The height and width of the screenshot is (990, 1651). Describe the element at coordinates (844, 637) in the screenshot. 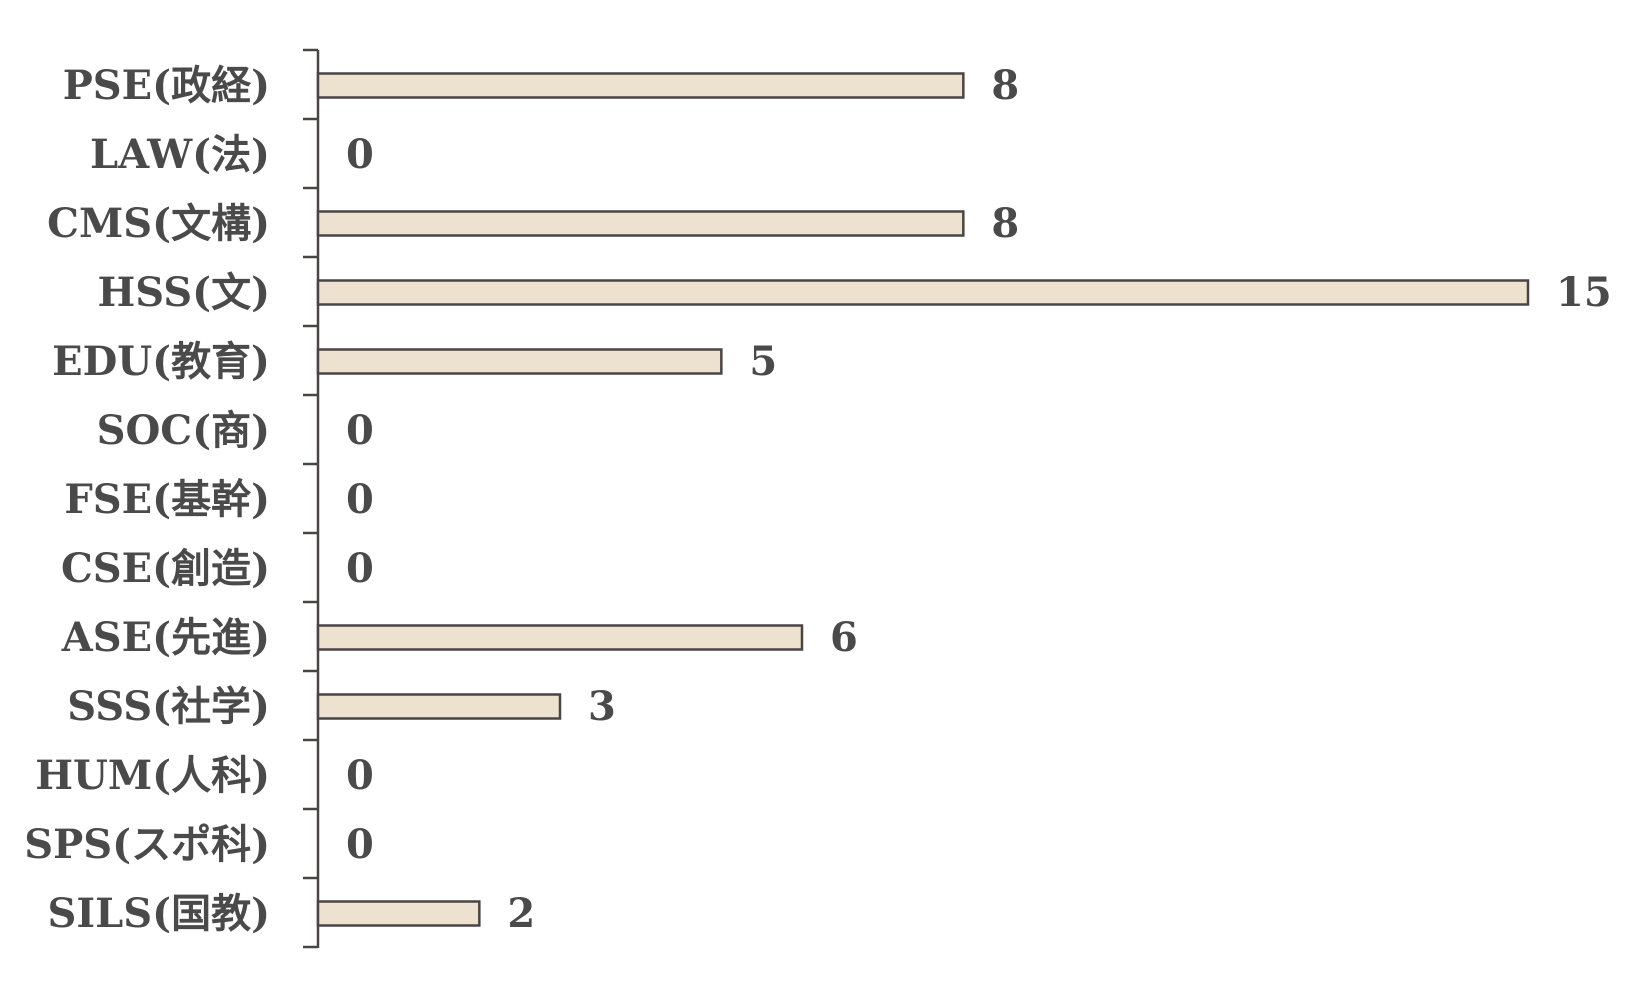

I see `data-label: 6` at that location.